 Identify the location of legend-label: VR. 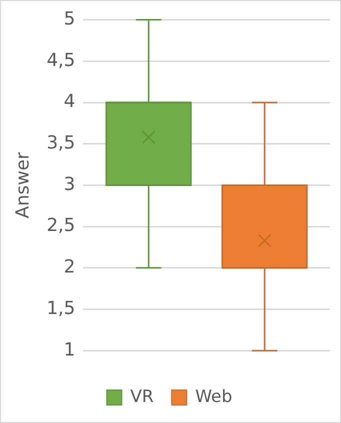
(142, 396).